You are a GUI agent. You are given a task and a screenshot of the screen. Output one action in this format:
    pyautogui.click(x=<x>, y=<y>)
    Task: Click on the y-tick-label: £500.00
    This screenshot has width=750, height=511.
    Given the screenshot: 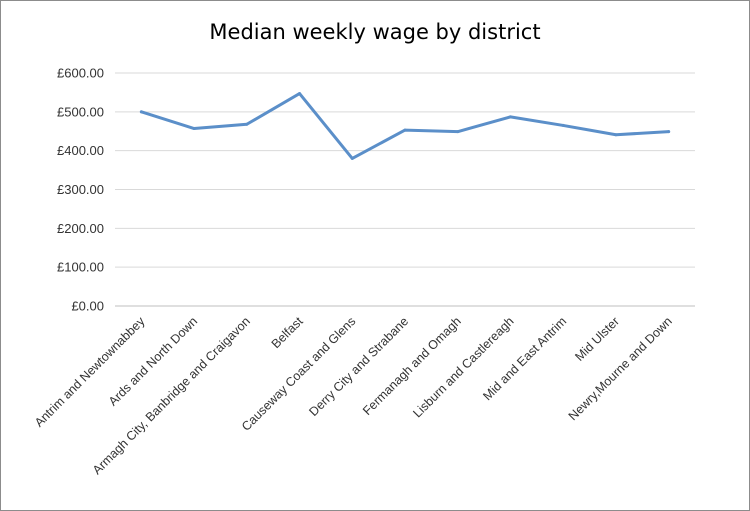 What is the action you would take?
    pyautogui.click(x=80, y=111)
    